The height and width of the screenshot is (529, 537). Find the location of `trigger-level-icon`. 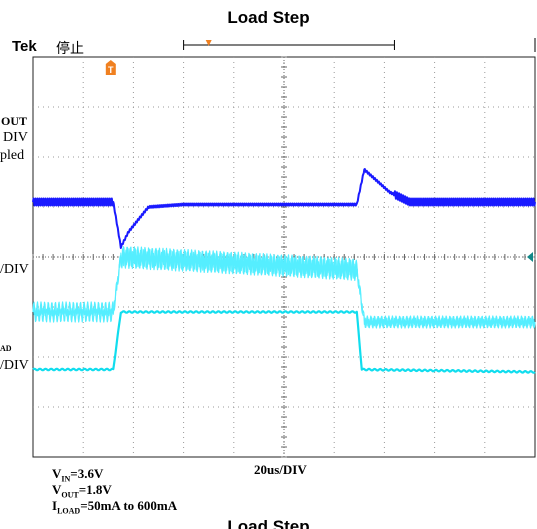

trigger-level-icon is located at coordinates (530, 257).